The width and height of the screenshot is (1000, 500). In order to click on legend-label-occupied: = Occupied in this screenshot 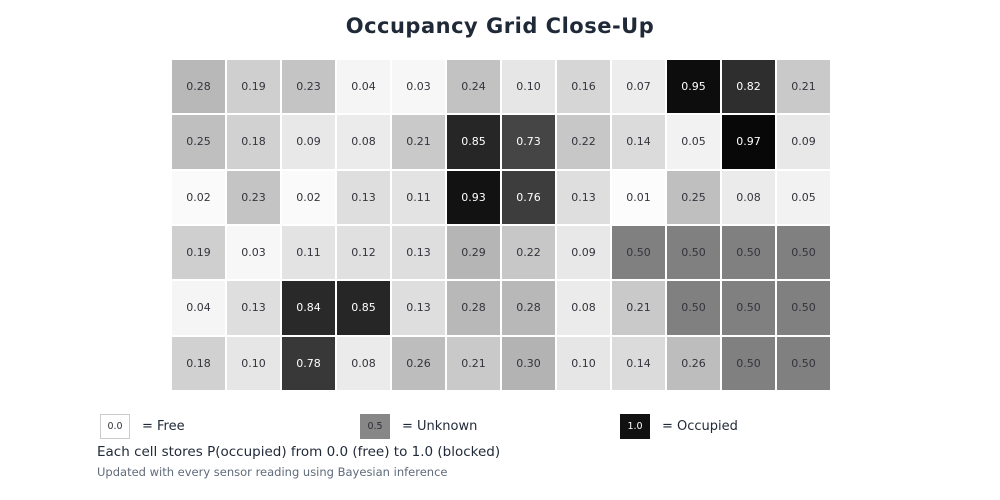, I will do `click(700, 426)`.